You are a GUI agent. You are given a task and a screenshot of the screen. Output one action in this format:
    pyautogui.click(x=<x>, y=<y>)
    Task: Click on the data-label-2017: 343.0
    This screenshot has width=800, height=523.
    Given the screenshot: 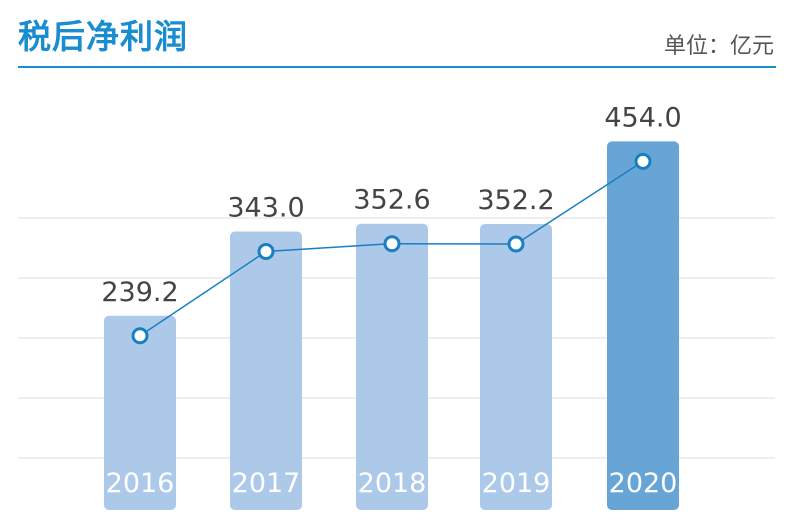 What is the action you would take?
    pyautogui.click(x=265, y=207)
    